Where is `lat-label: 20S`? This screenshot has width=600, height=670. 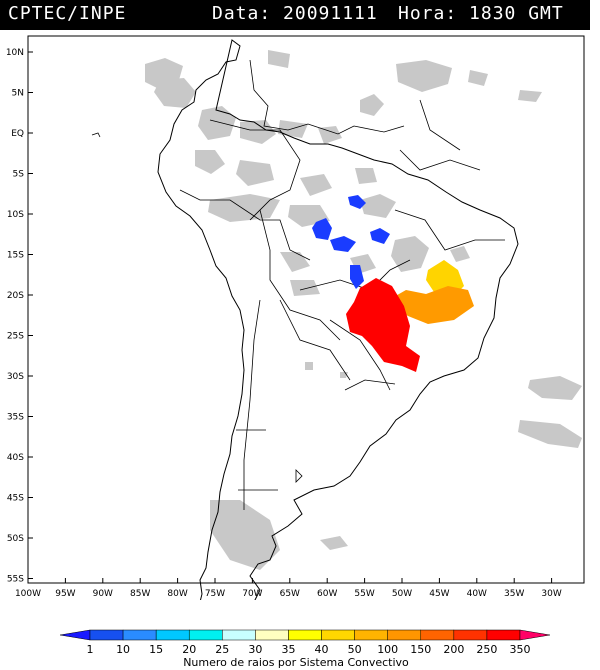
lat-label: 20S is located at coordinates (15, 296).